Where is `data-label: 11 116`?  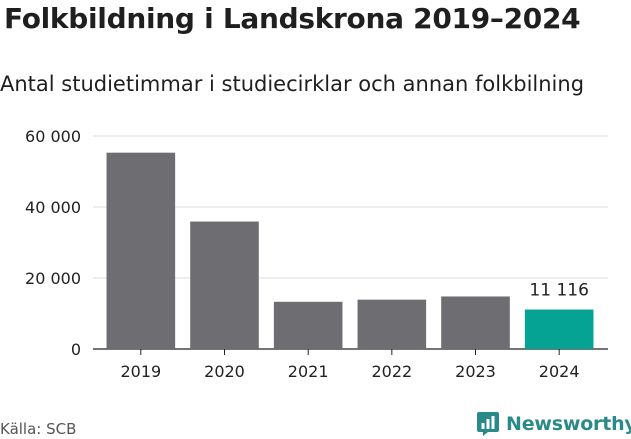
data-label: 11 116 is located at coordinates (558, 291).